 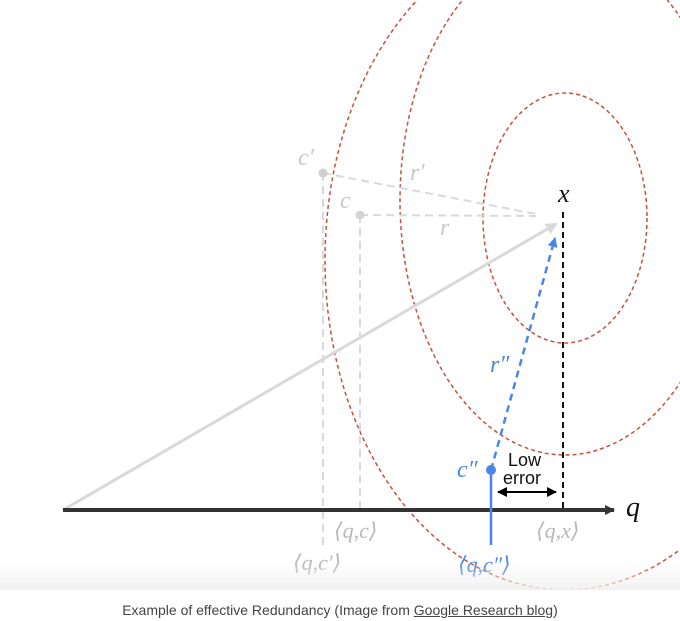 What do you see at coordinates (565, 218) in the screenshot?
I see `contour-inner` at bounding box center [565, 218].